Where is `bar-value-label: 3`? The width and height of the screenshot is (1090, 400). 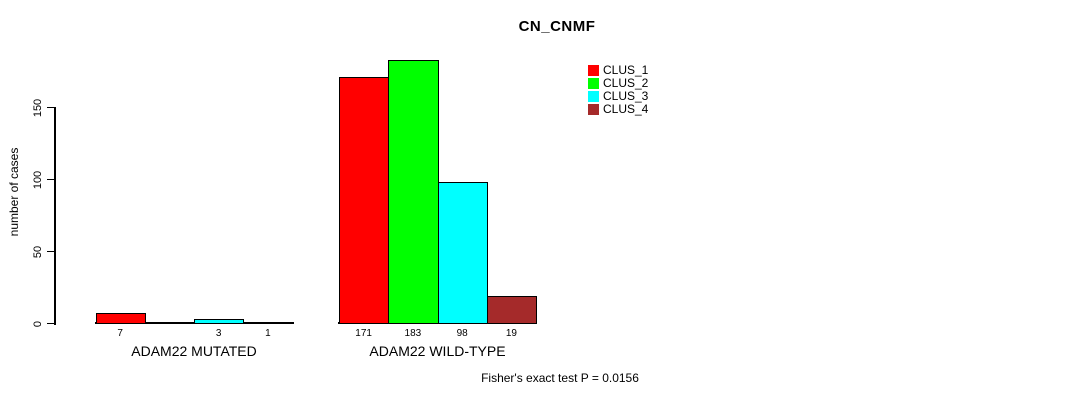
bar-value-label: 3 is located at coordinates (218, 333).